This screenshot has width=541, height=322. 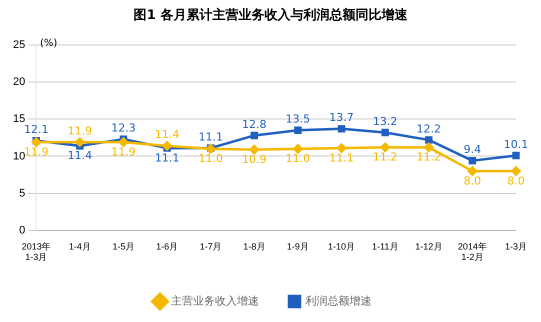 I want to click on y-tick-label: 20, so click(x=19, y=82).